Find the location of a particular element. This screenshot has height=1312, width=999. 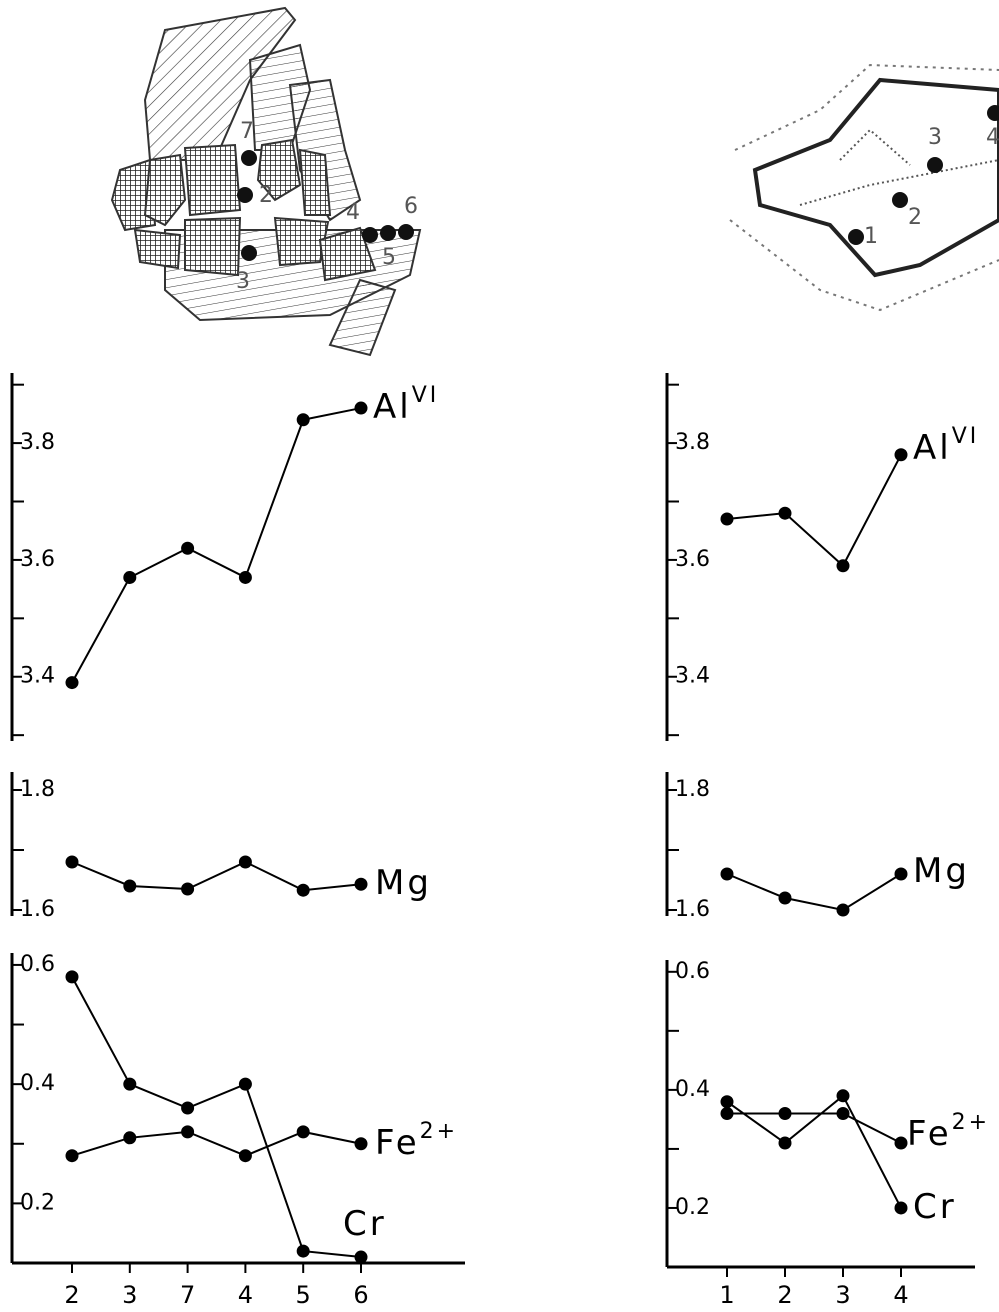

x-tick-label: 1 is located at coordinates (726, 1295).